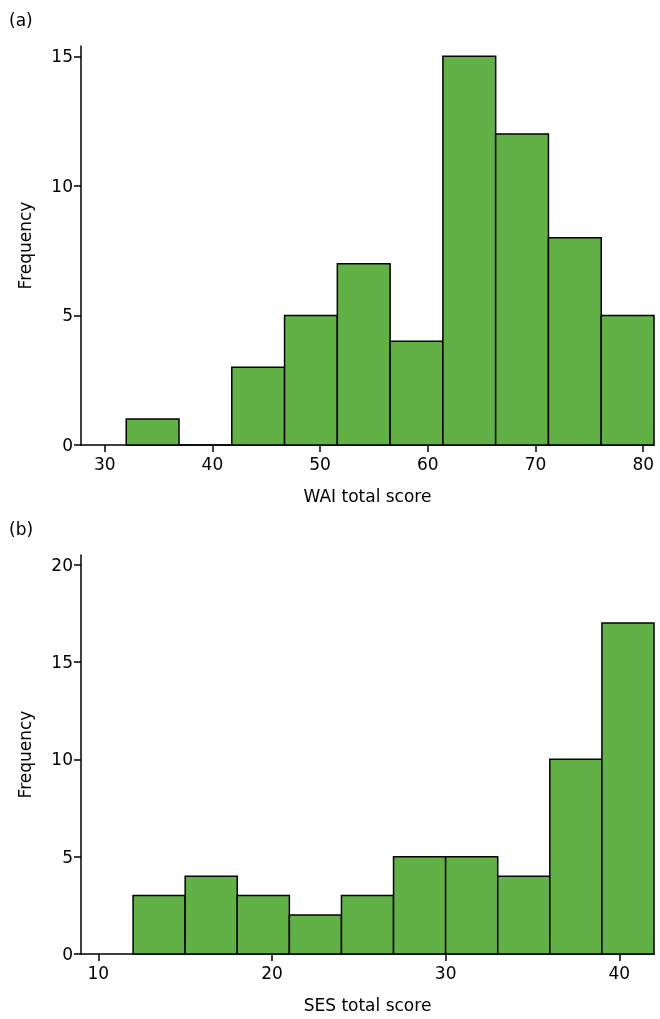 Image resolution: width=660 pixels, height=1019 pixels. What do you see at coordinates (535, 463) in the screenshot?
I see `x-tick-label: 70` at bounding box center [535, 463].